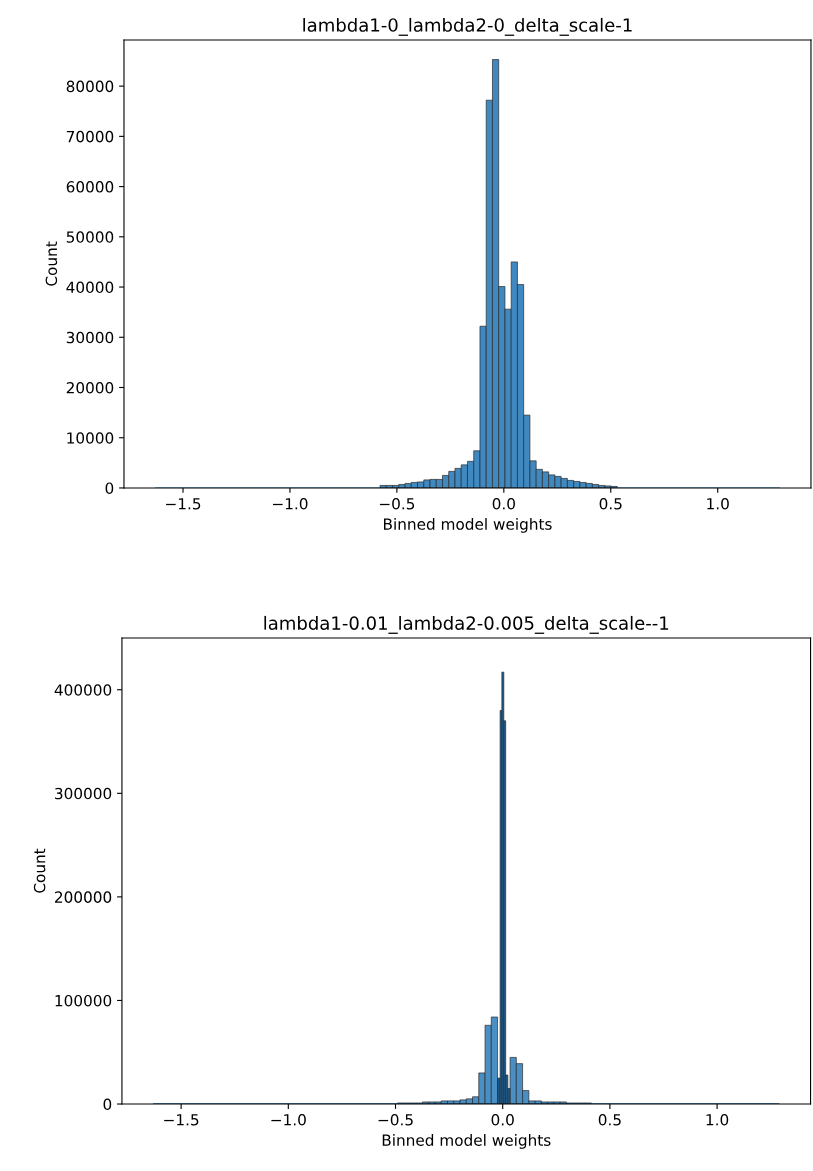 The height and width of the screenshot is (1171, 813). What do you see at coordinates (467, 26) in the screenshot?
I see `chart-title: lambda1-0_lambda2-0_delta_scale-1` at bounding box center [467, 26].